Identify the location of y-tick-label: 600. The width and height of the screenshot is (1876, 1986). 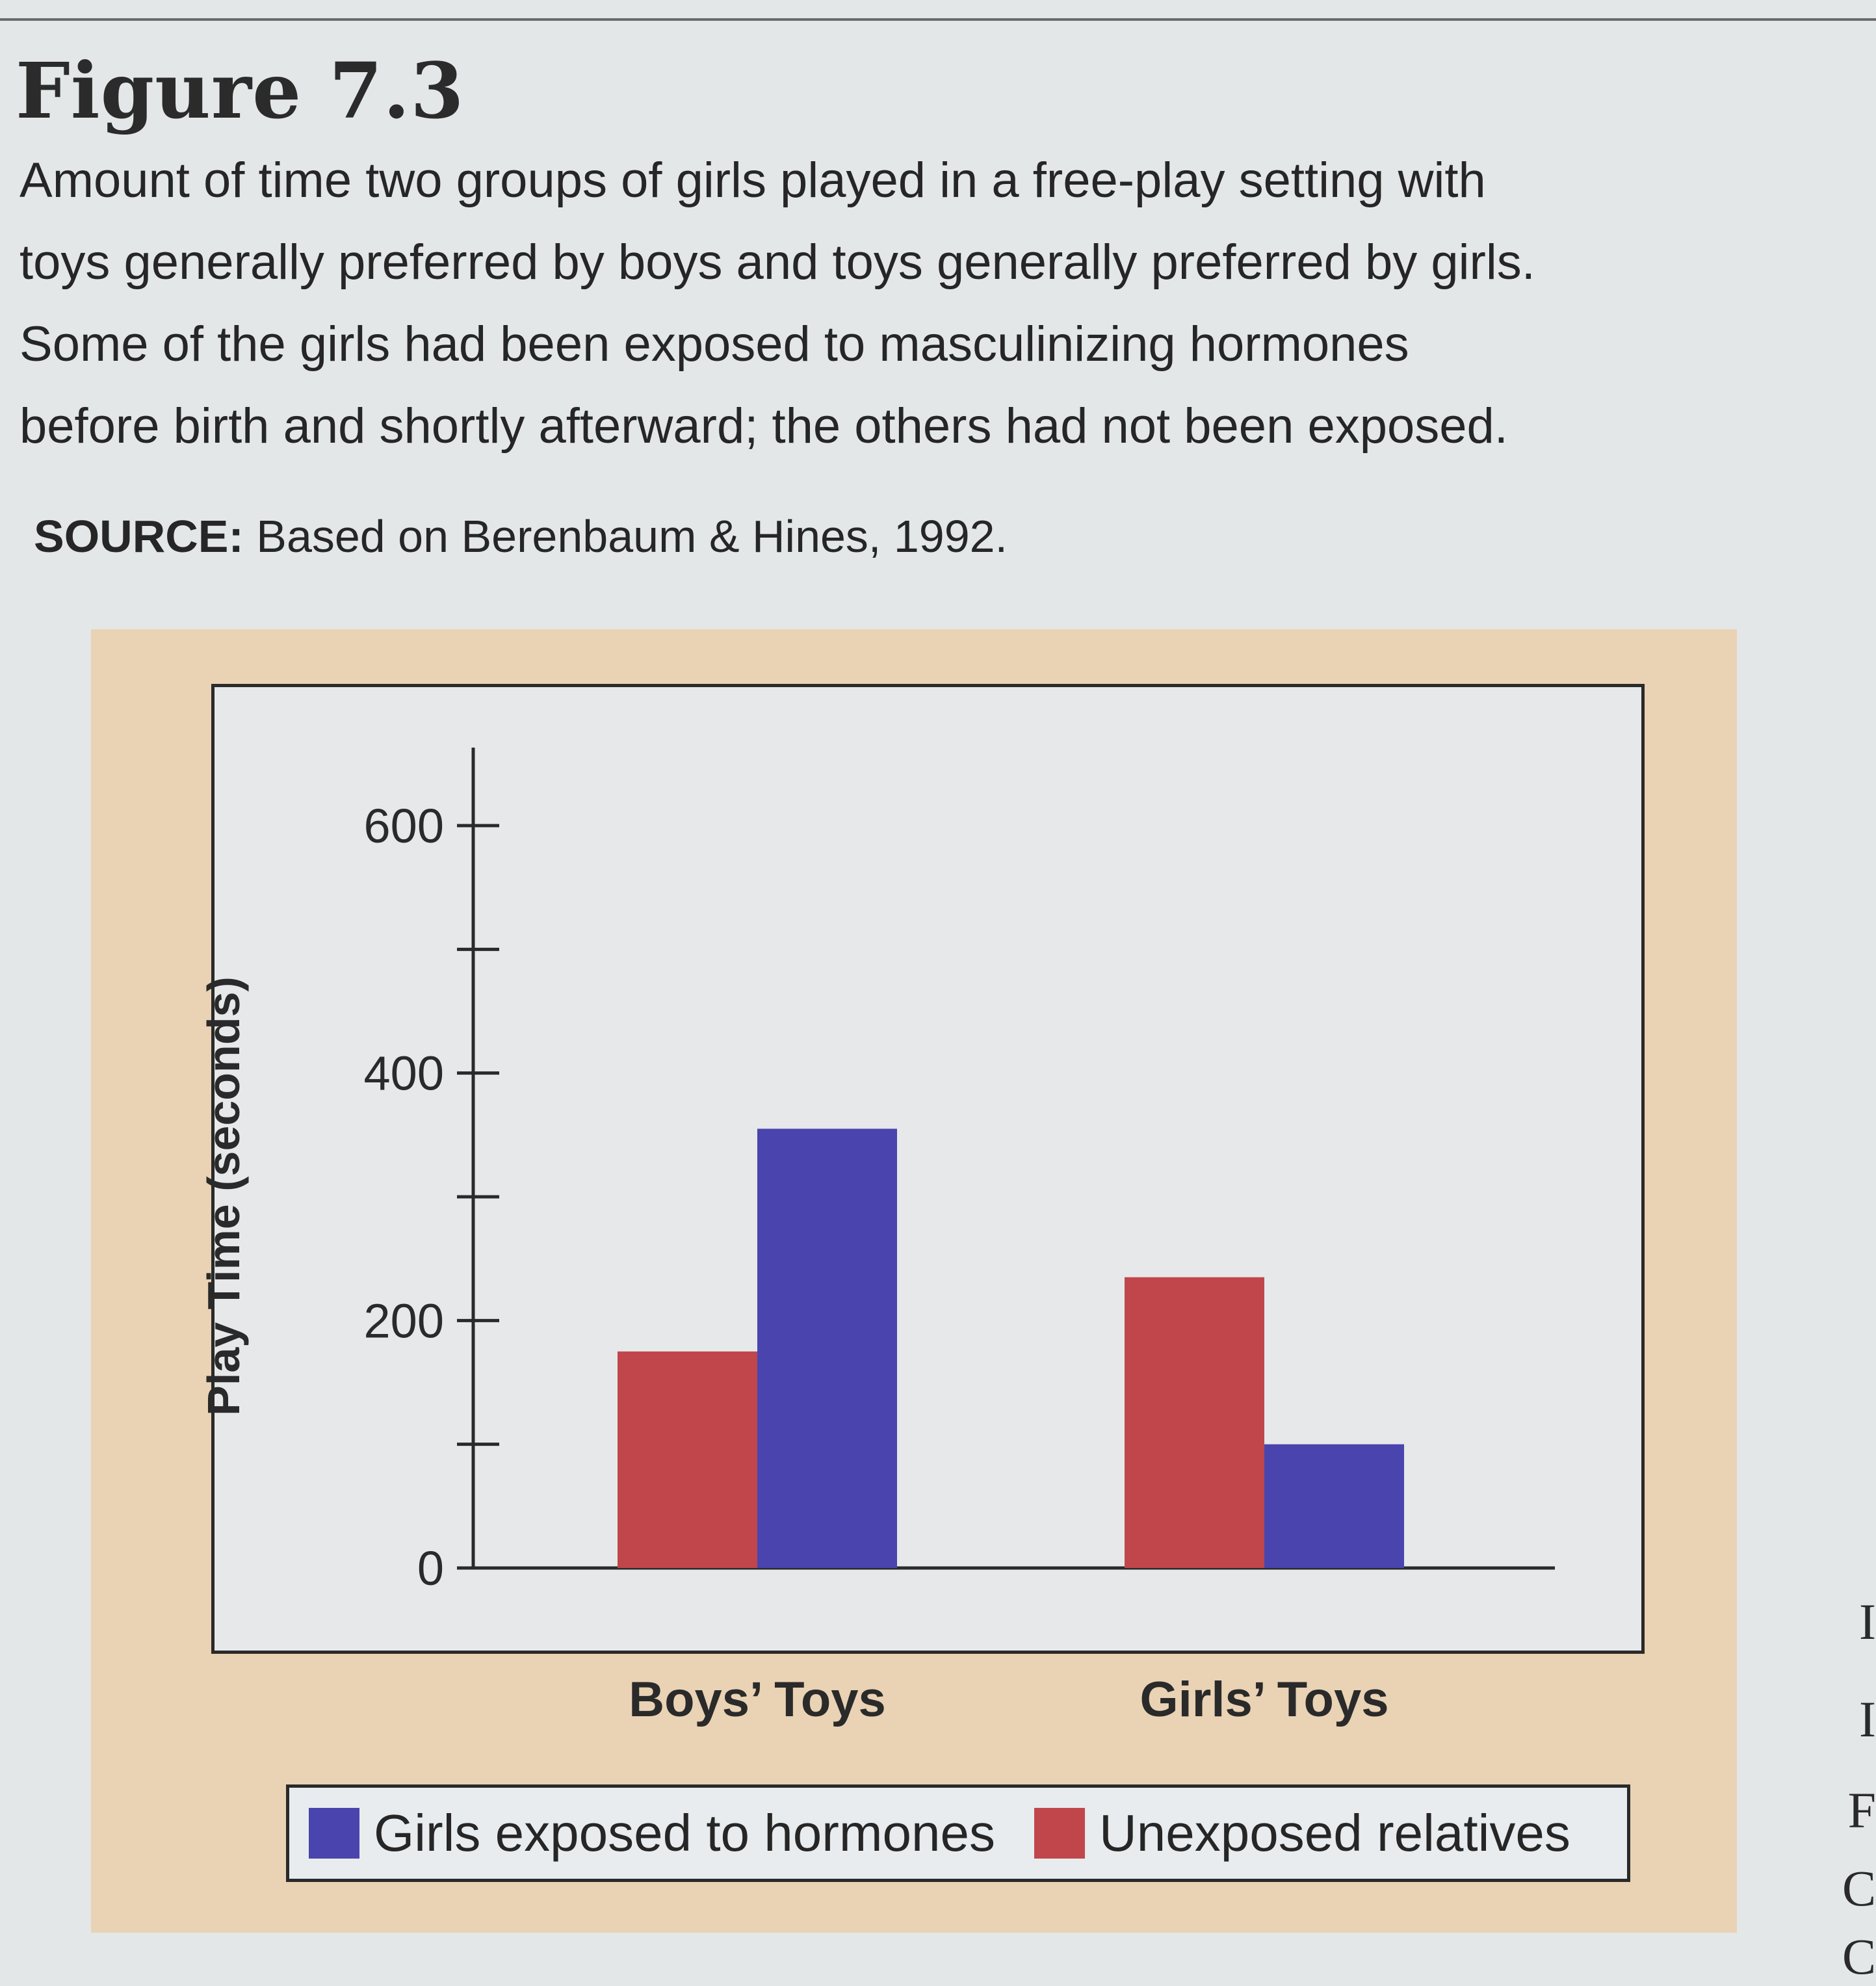
(404, 826).